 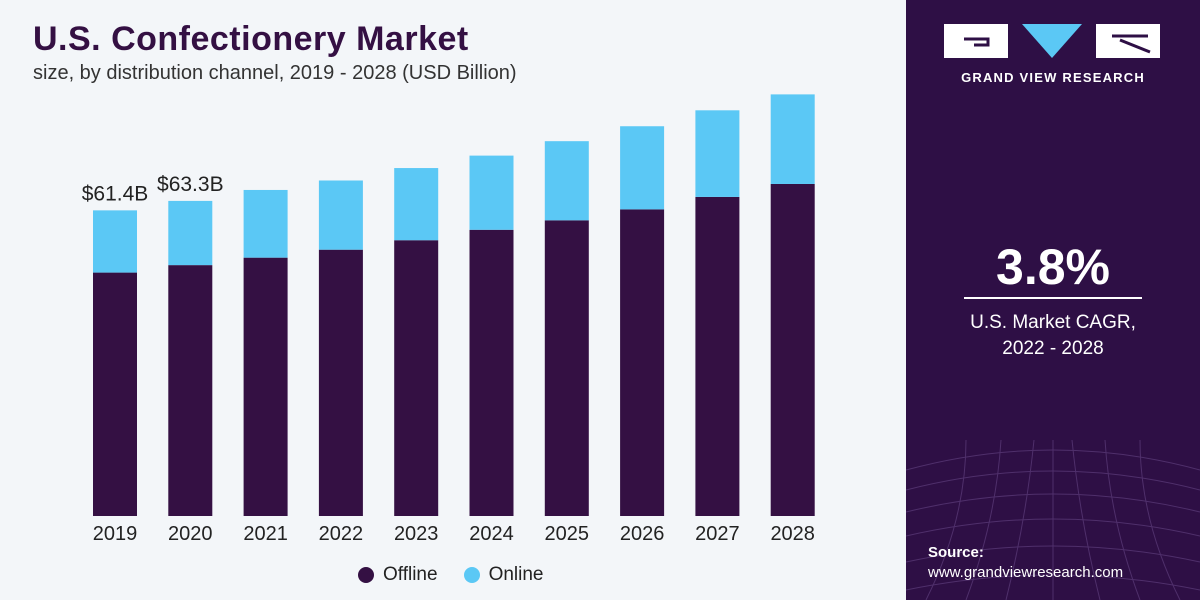 I want to click on x-tick-label-2021: 2021, so click(x=265, y=534).